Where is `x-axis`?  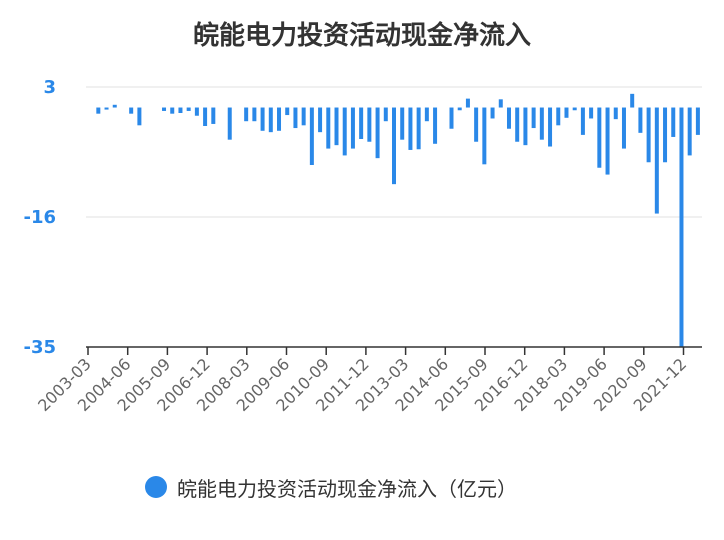 x-axis is located at coordinates (394, 350).